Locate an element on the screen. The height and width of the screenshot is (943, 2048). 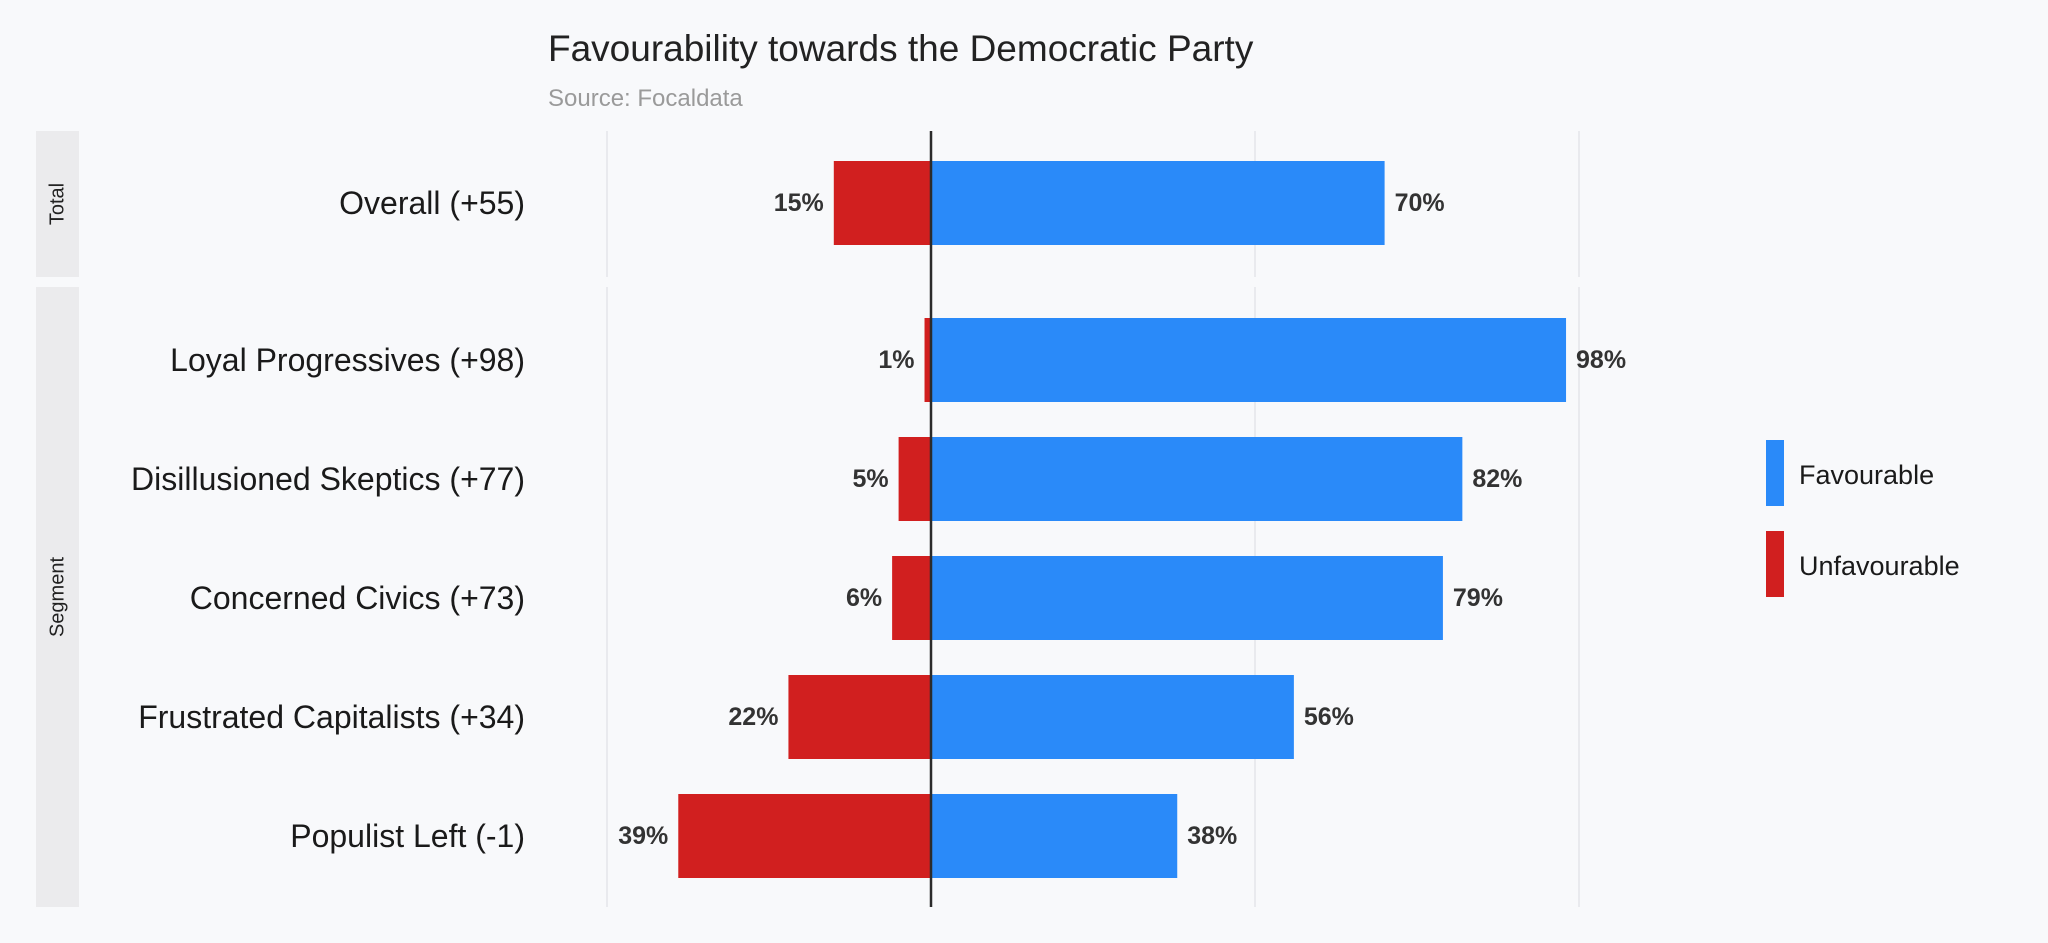
legend-label: Favourable is located at coordinates (1866, 475).